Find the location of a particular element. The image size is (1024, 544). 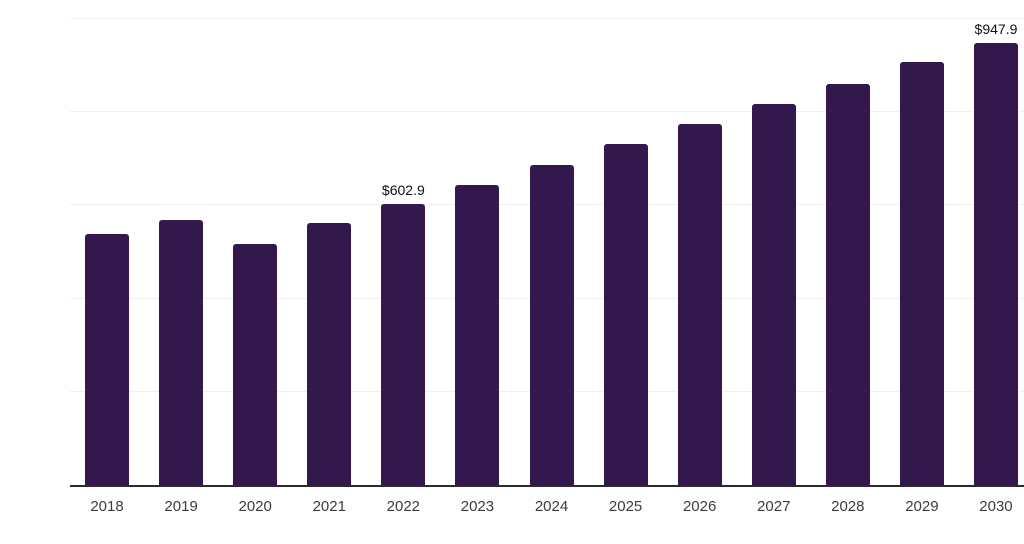

bar-2026 is located at coordinates (699, 304).